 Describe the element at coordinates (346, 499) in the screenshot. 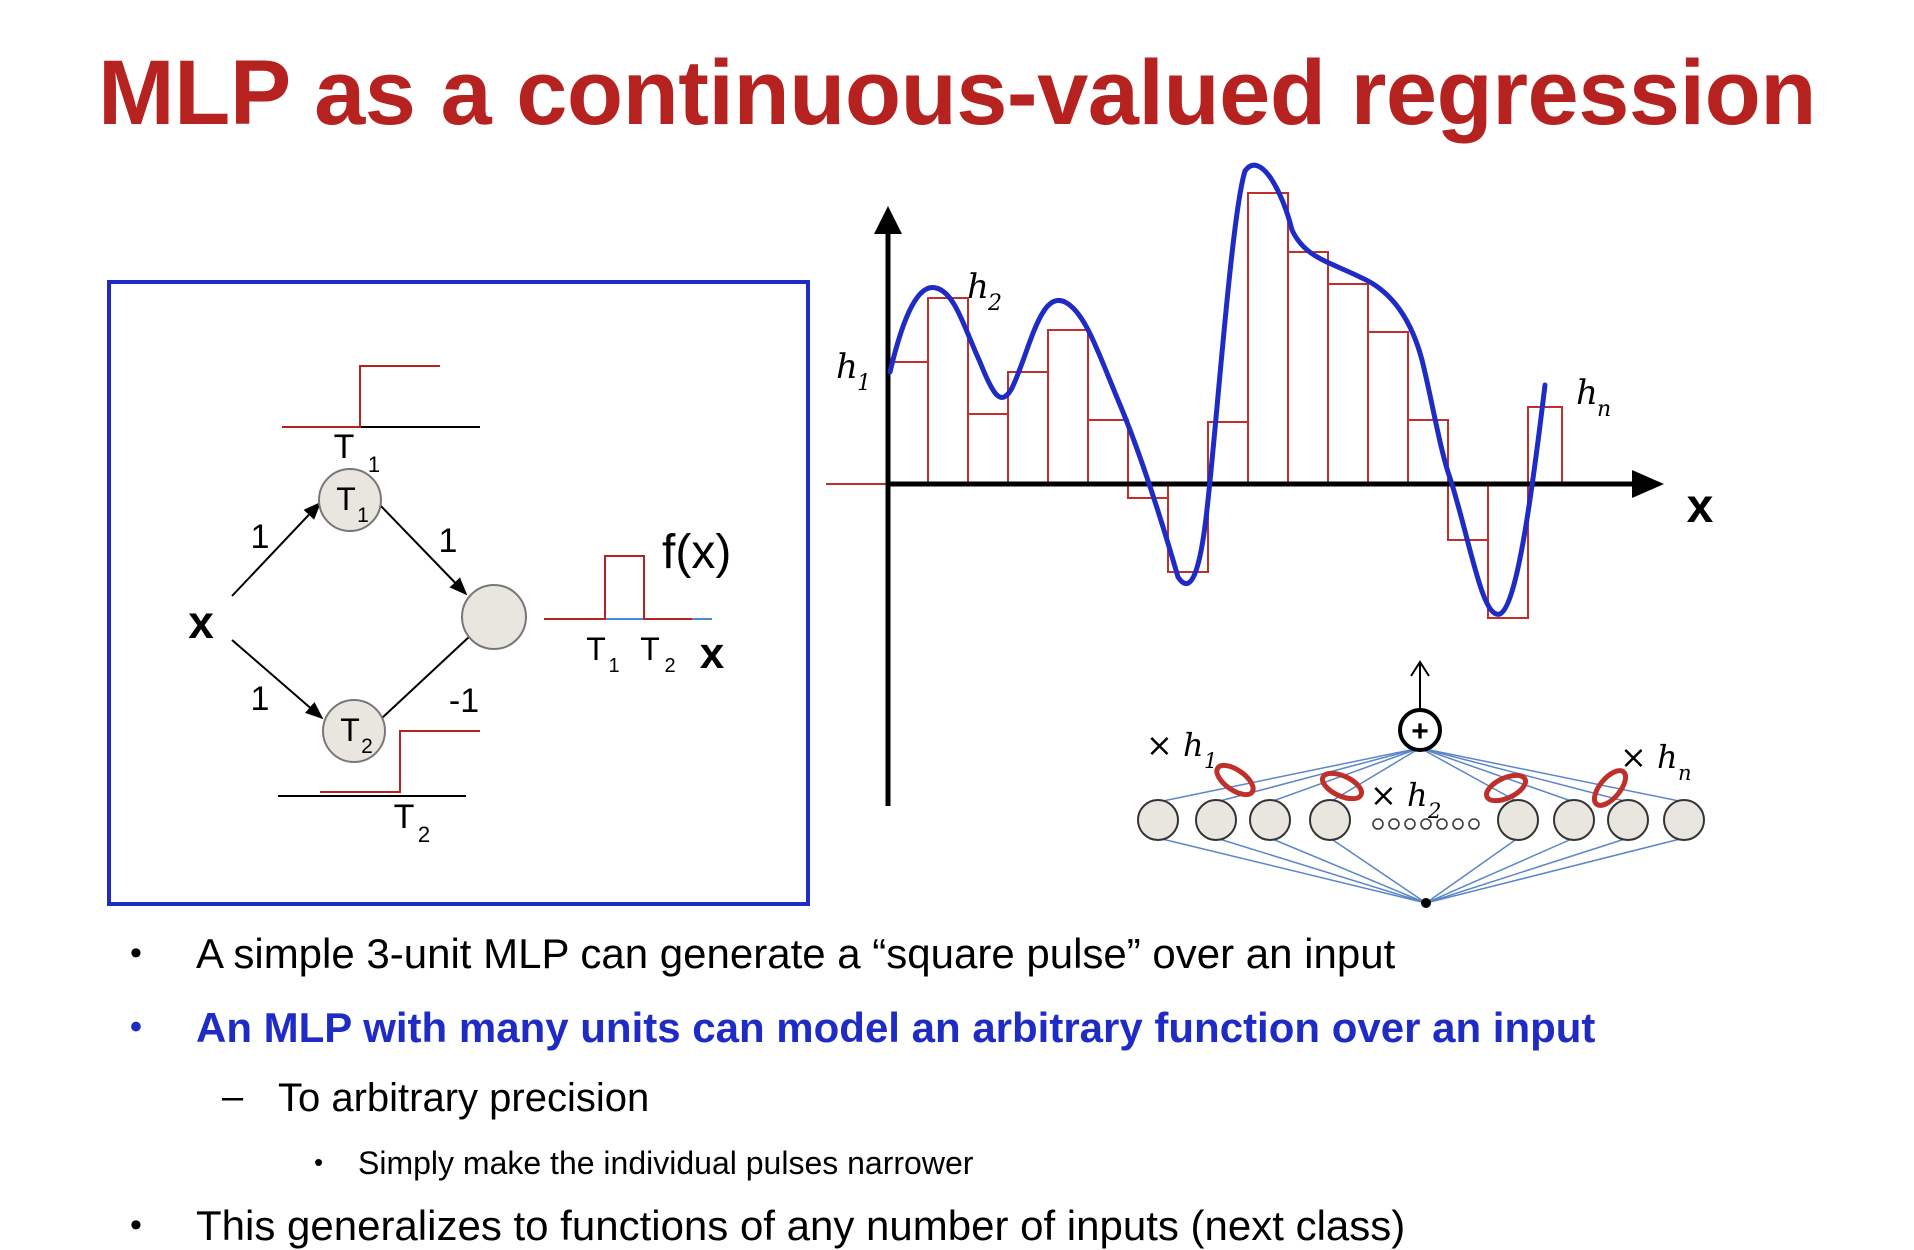

I see `neuron-t1-label: T` at that location.